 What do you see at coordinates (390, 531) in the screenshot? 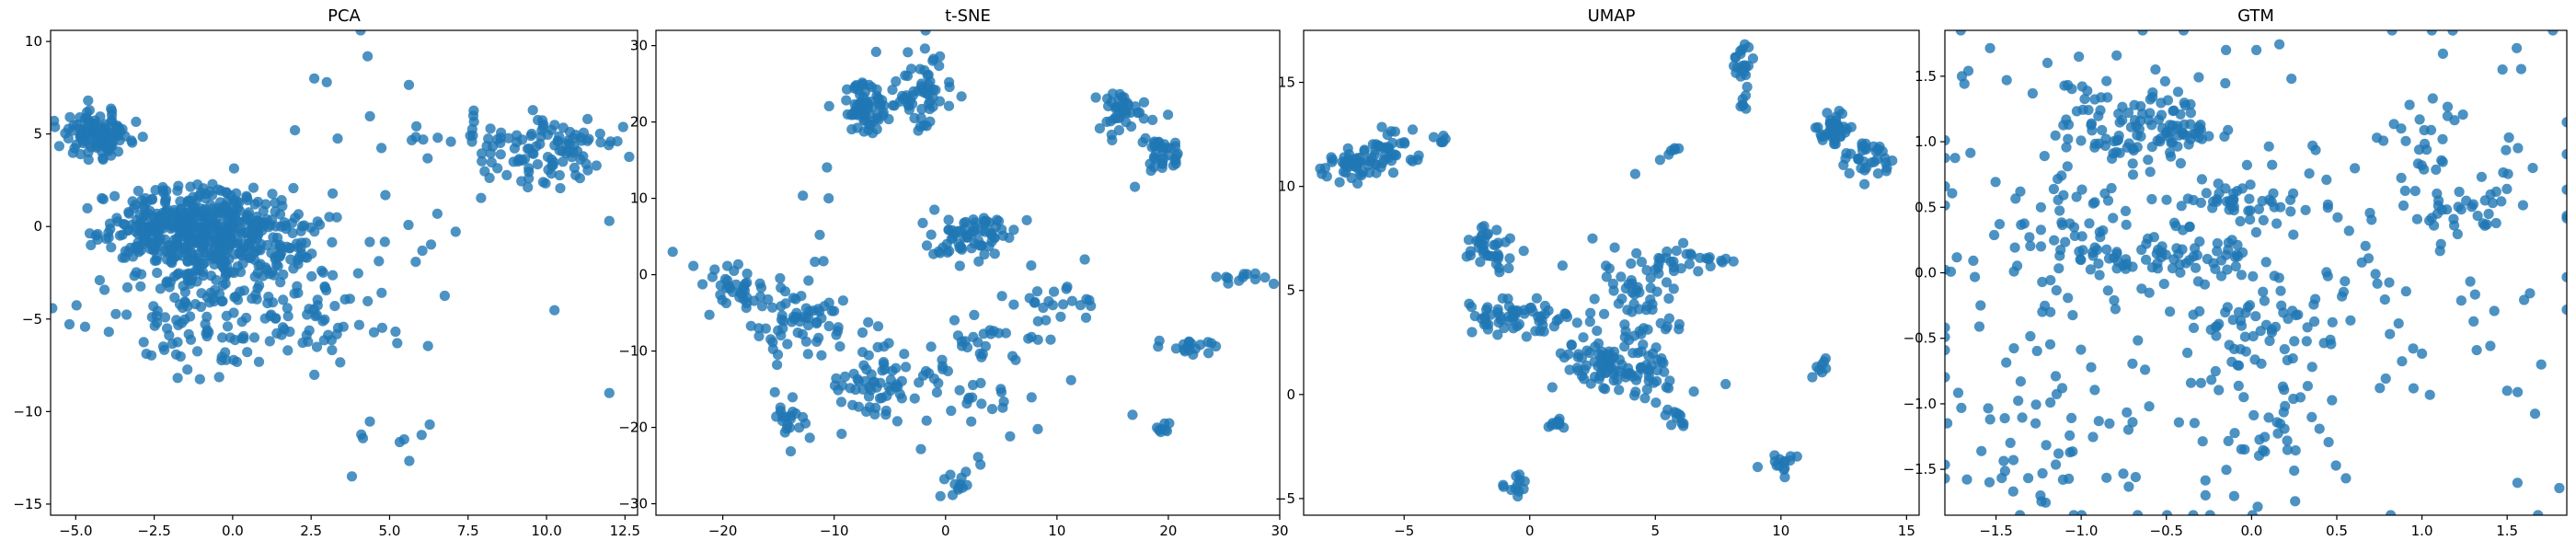
I see `pca-x-tick-label: 5.0` at bounding box center [390, 531].